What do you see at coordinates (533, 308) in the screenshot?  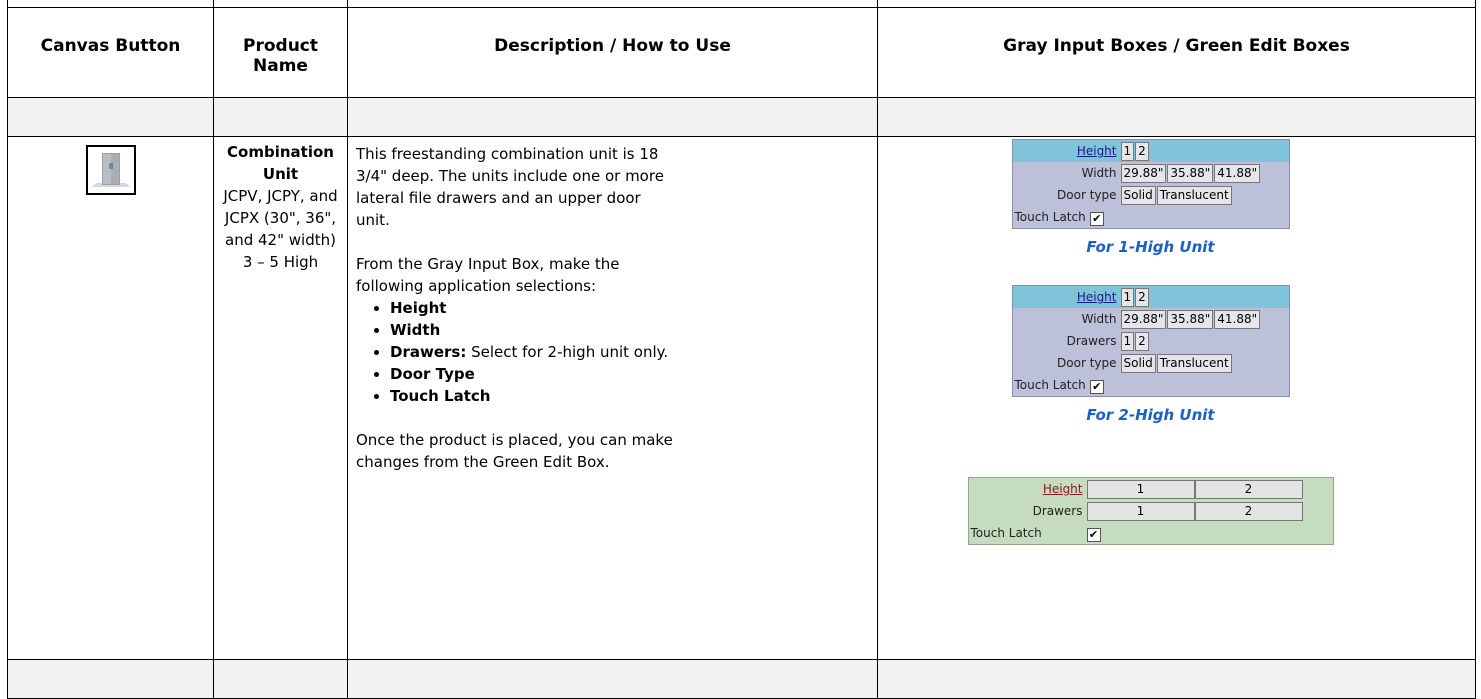 I see `selection-item: Height` at bounding box center [533, 308].